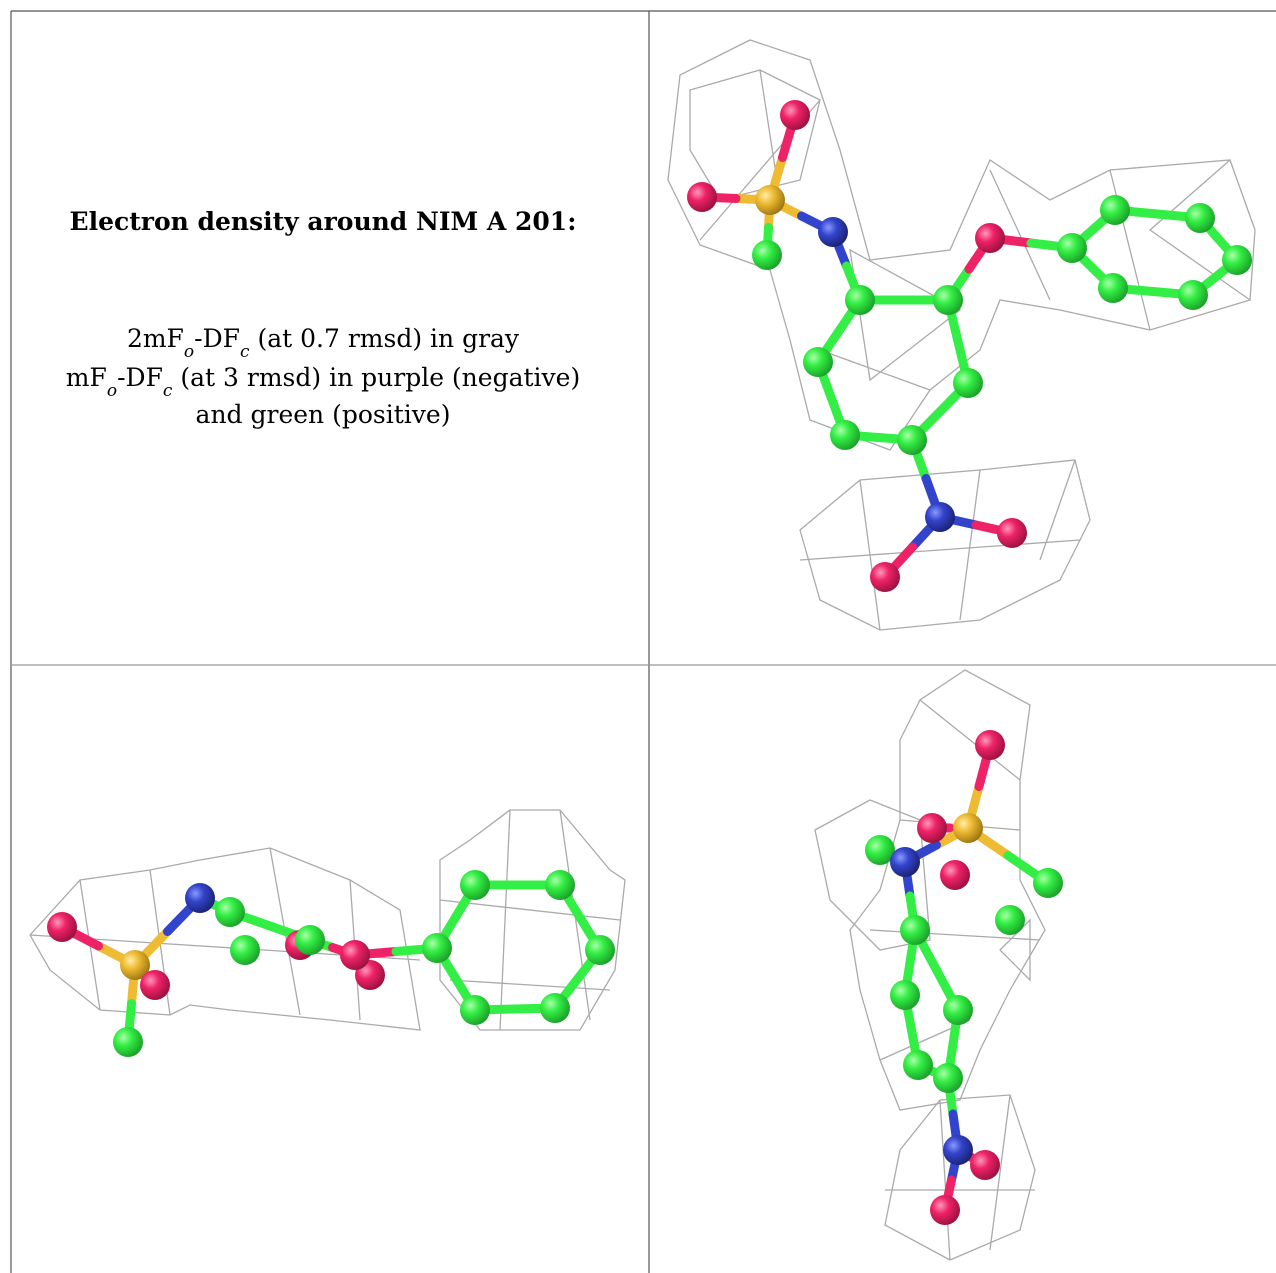  I want to click on caption-line: mFo-DFc (at 3 rmsd) in purple (negative), so click(323, 382).